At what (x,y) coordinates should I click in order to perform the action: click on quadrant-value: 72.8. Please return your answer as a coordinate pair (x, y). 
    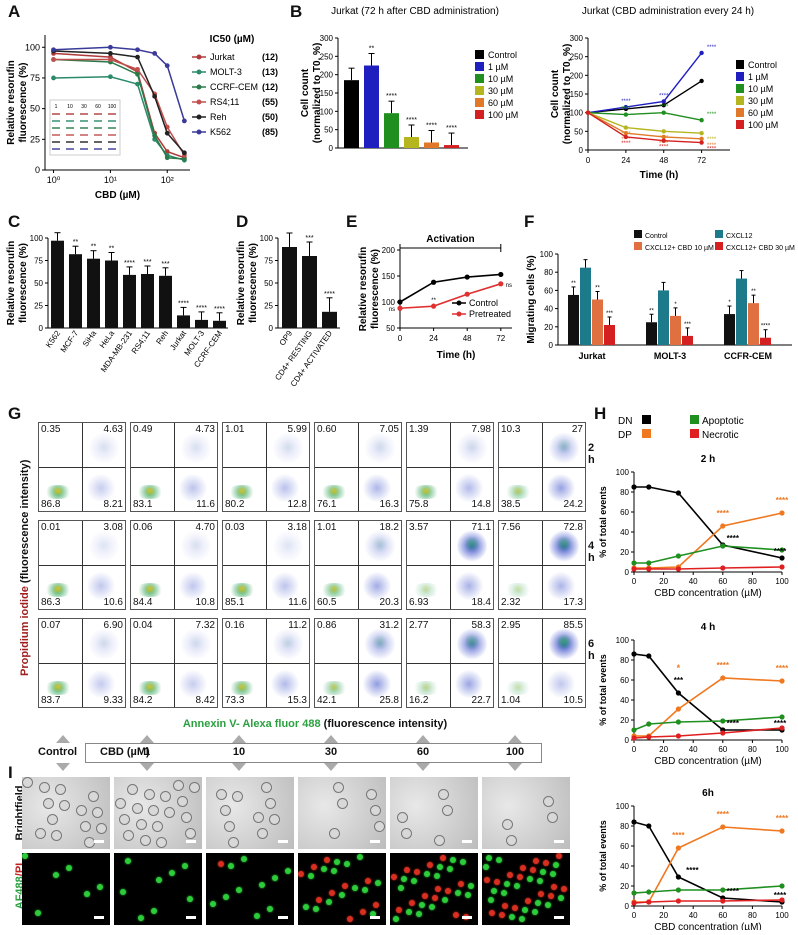
    Looking at the image, I should click on (573, 527).